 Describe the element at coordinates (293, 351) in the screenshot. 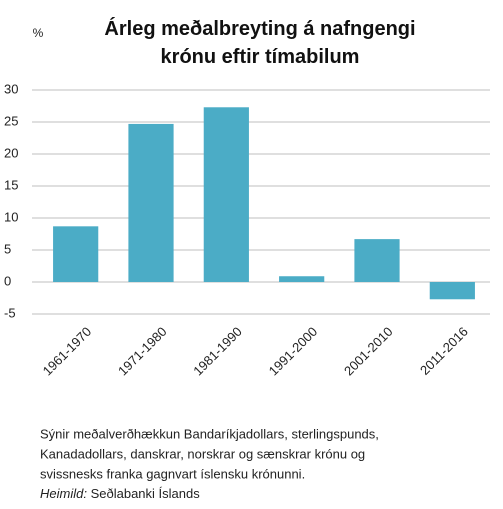

I see `x-tick-label: 1991-2000` at that location.